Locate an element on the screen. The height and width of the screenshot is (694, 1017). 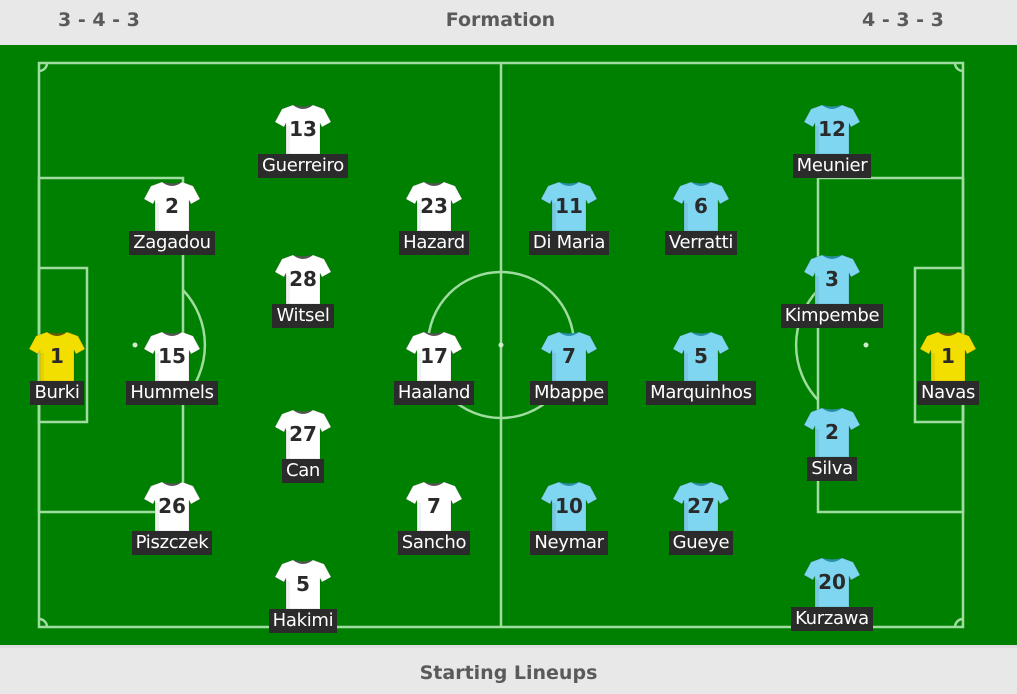
player-away: 2 Silva is located at coordinates (832, 443).